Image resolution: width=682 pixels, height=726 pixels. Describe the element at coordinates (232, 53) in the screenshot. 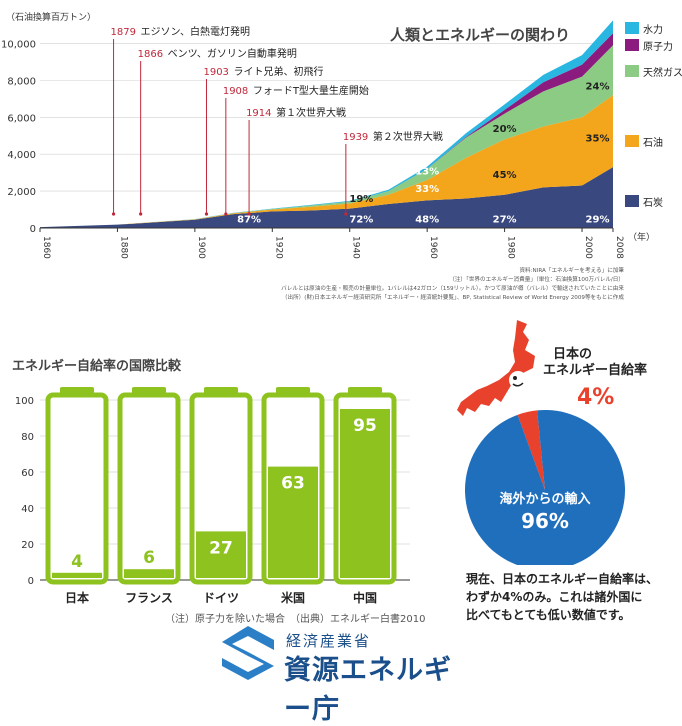

I see `event-label: ベンツ、ガソリン自動車発明` at that location.